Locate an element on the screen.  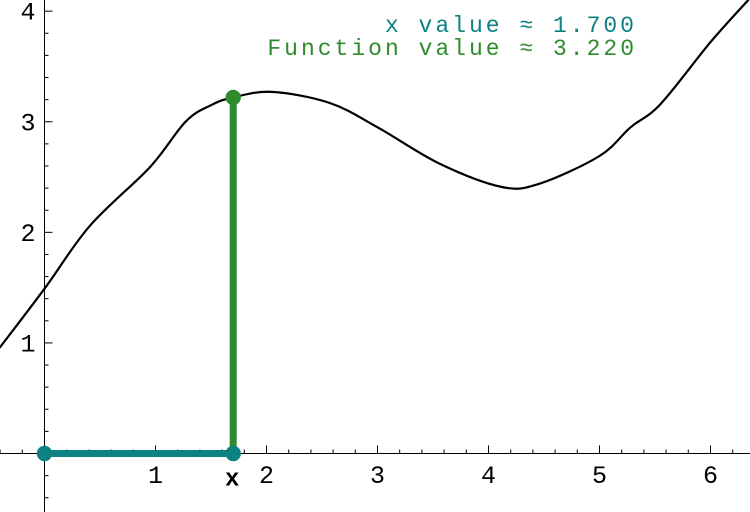
x-tick-label: 4 is located at coordinates (488, 476).